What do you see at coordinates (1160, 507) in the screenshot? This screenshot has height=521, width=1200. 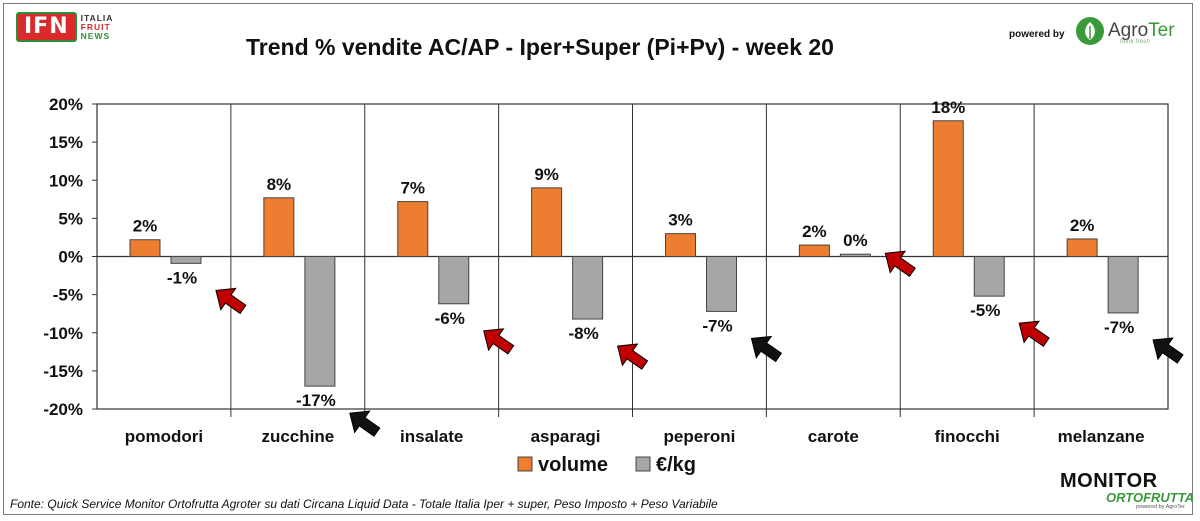 I see `monitor-logo-line3: powered by AgroTer` at bounding box center [1160, 507].